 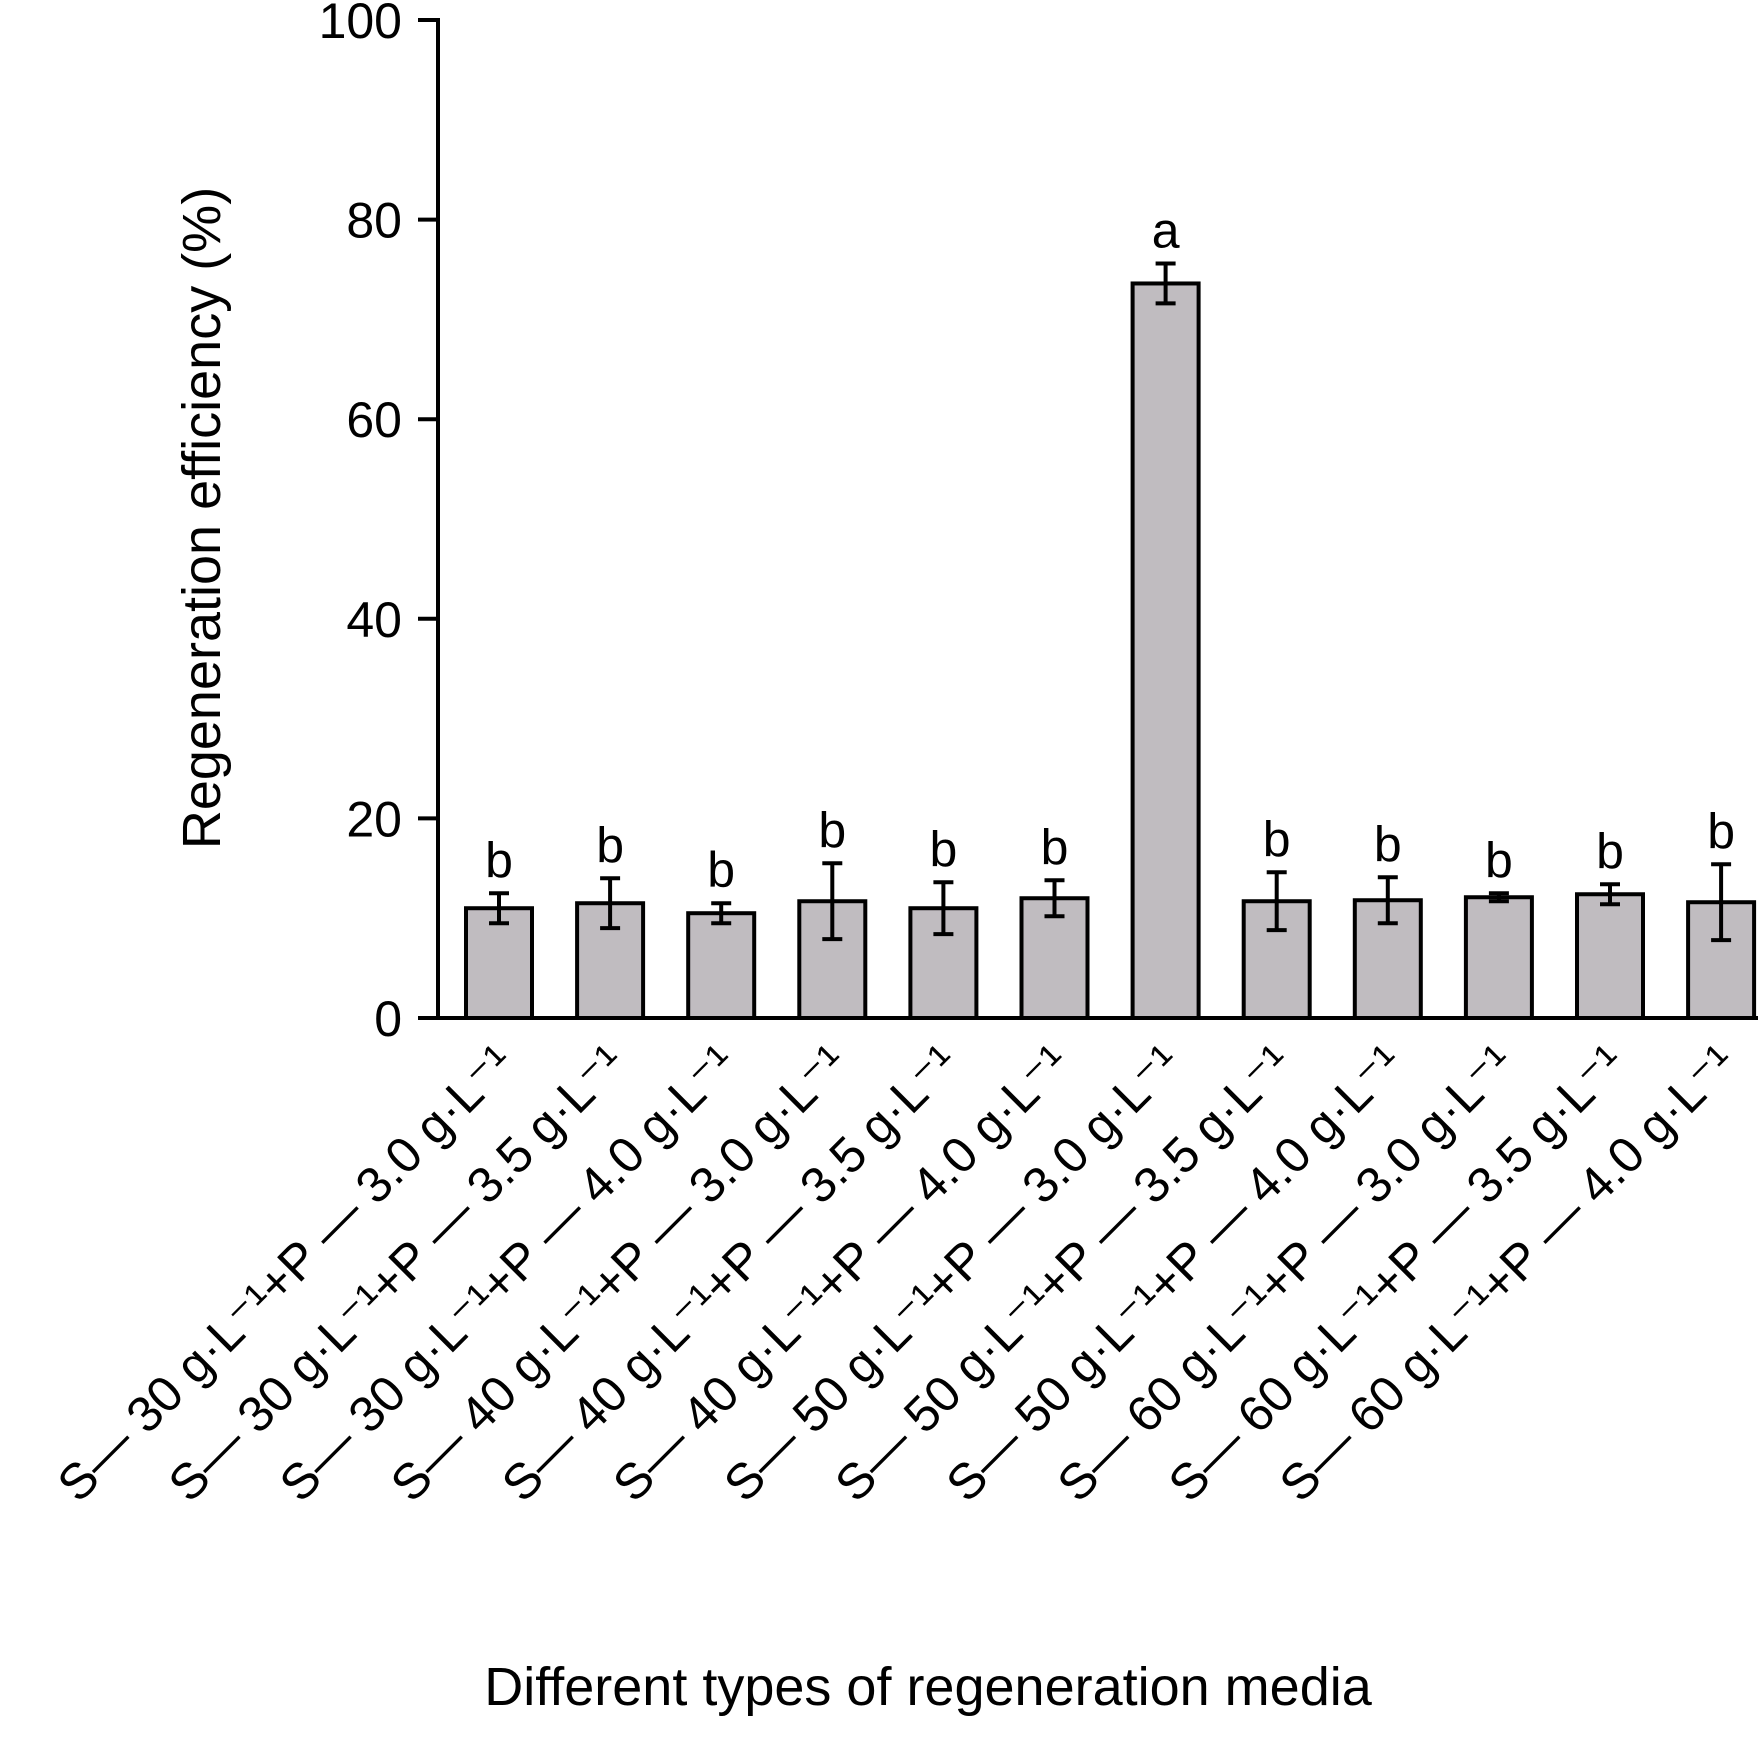 What do you see at coordinates (374, 819) in the screenshot?
I see `y-tick-label: 20` at bounding box center [374, 819].